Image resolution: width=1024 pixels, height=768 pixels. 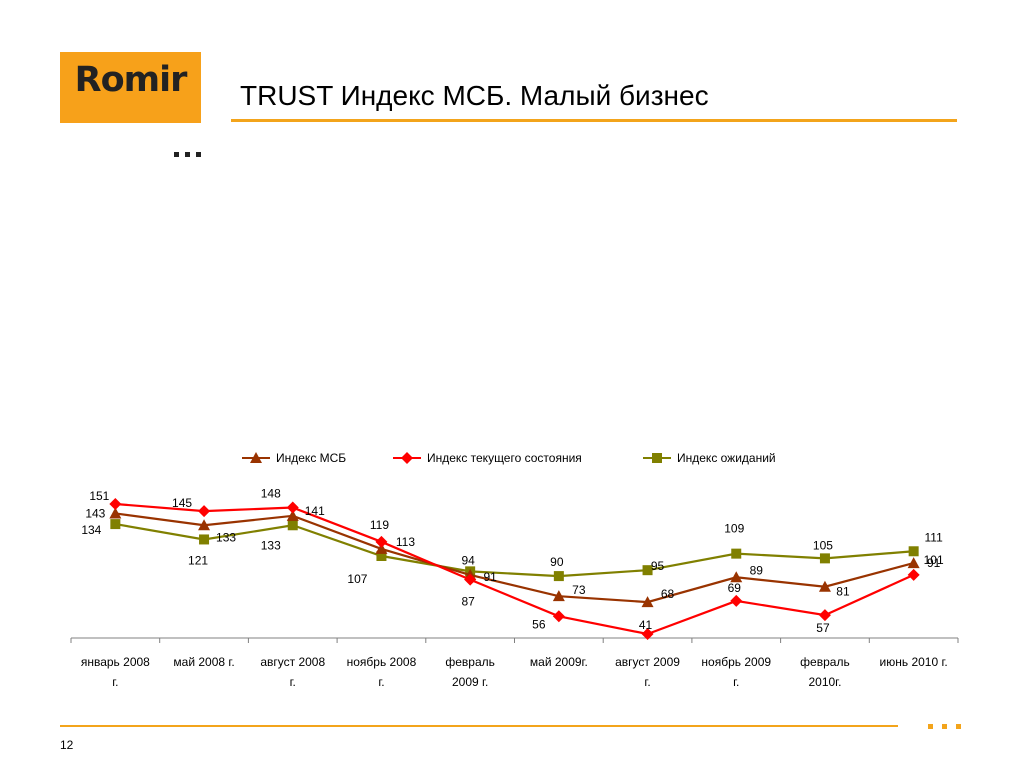 I want to click on legend-label: Индекс ожиданий, so click(x=726, y=458).